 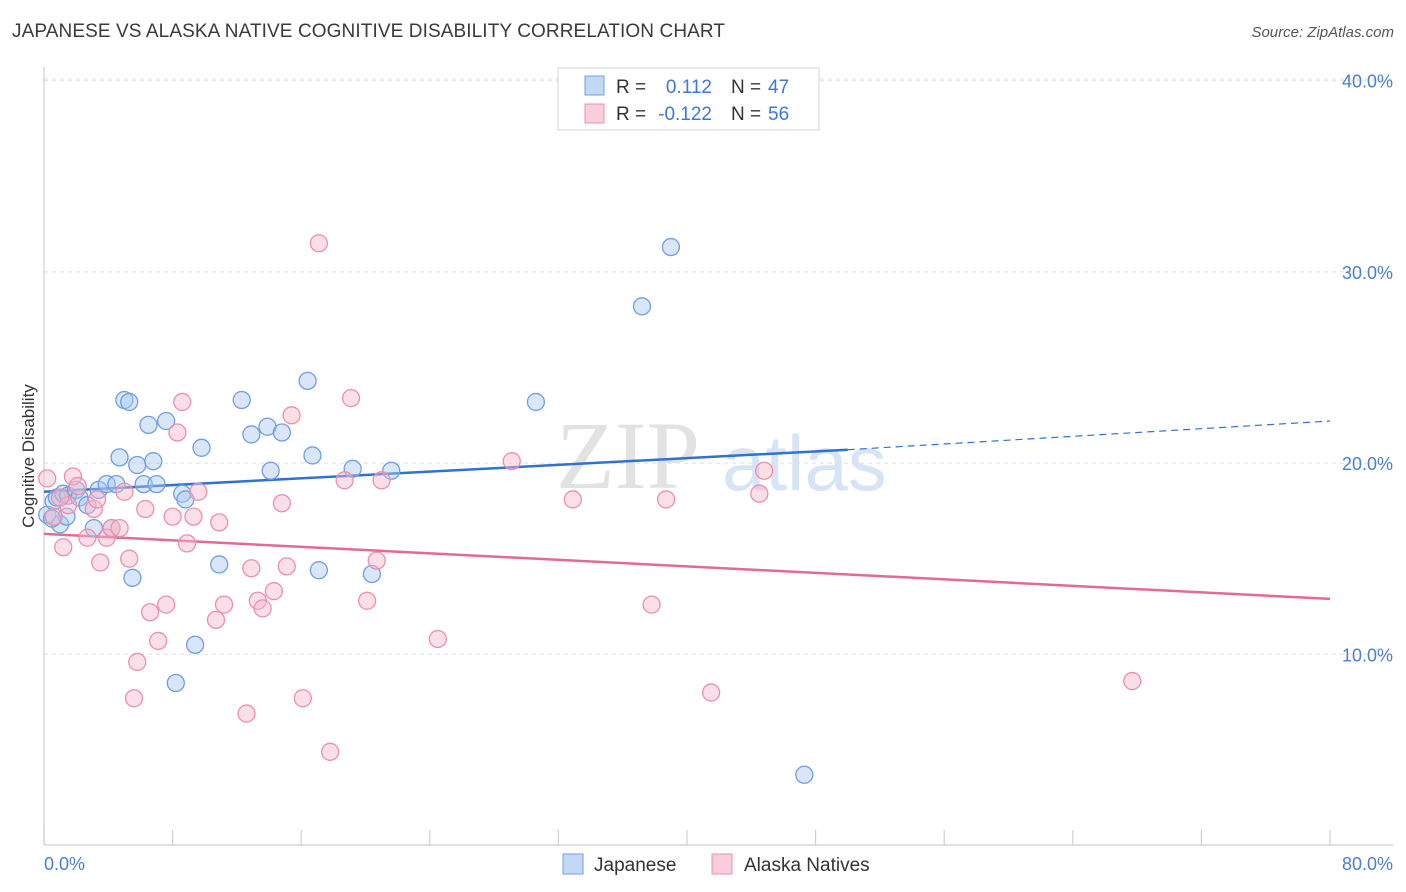 I want to click on y-tick-label-20: 20.0%, so click(x=1367, y=464).